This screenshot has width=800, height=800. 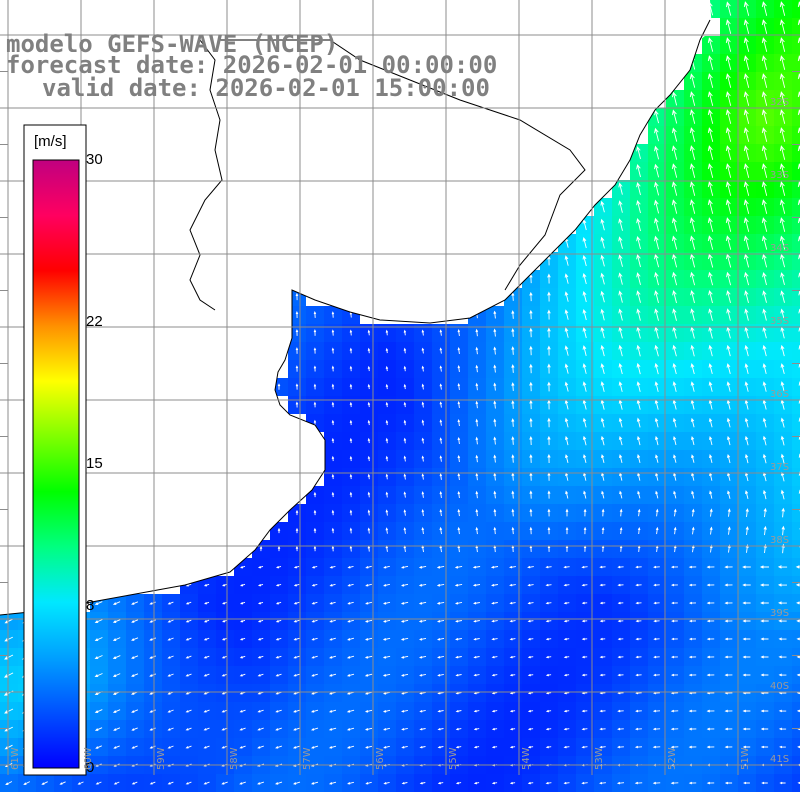 What do you see at coordinates (780, 102) in the screenshot?
I see `latitude-label: 32S` at bounding box center [780, 102].